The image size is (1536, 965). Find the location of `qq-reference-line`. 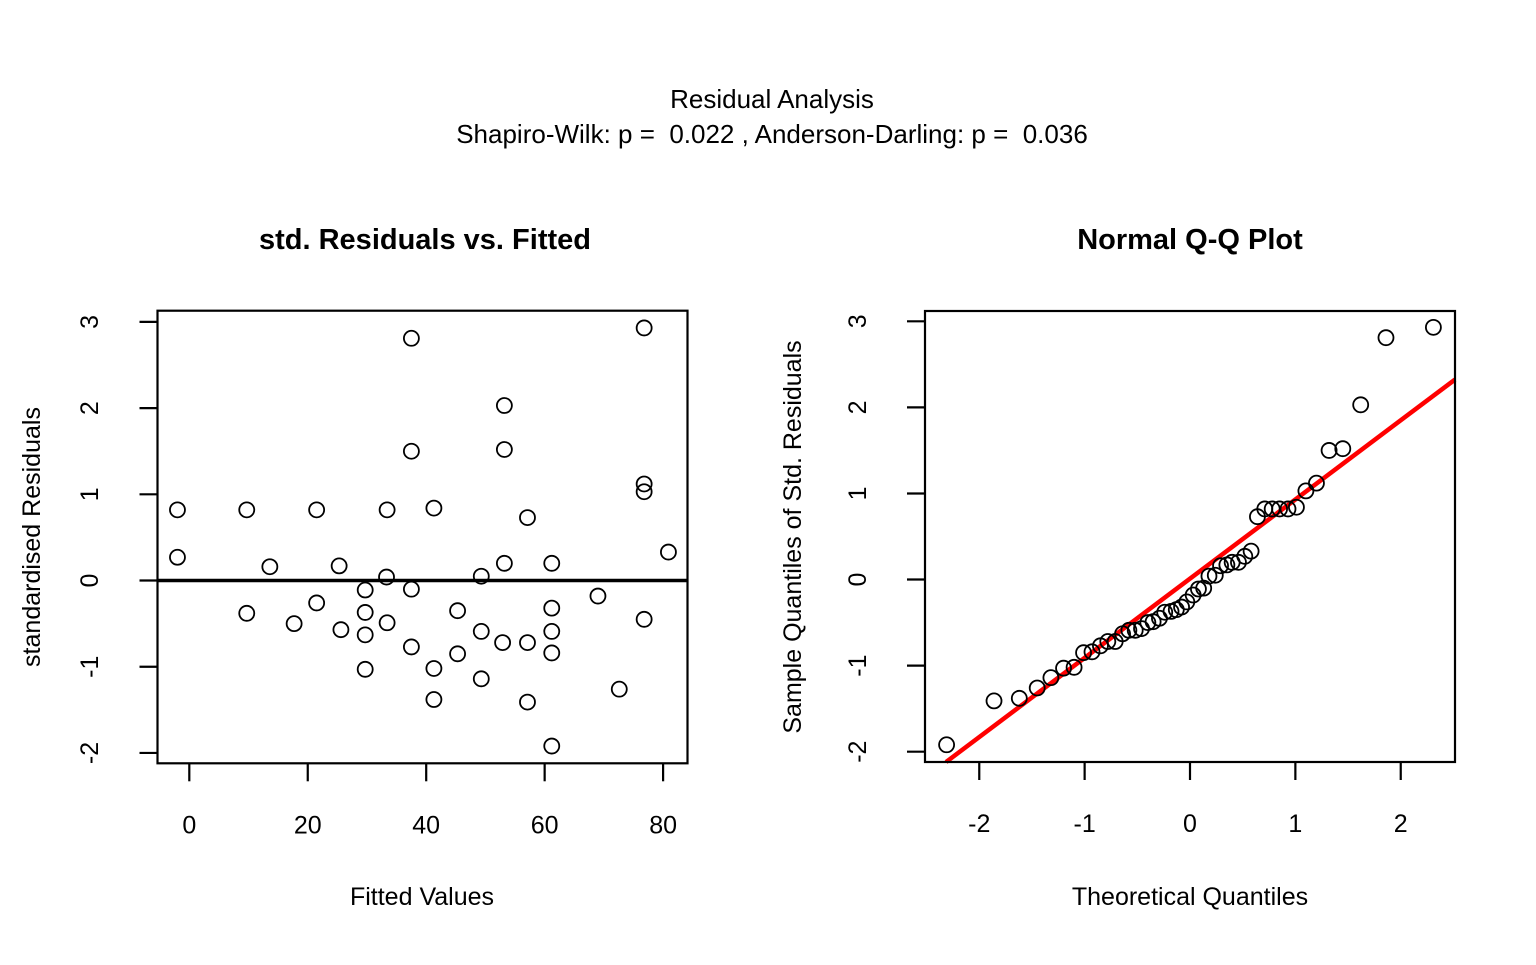

qq-reference-line is located at coordinates (1200, 570).